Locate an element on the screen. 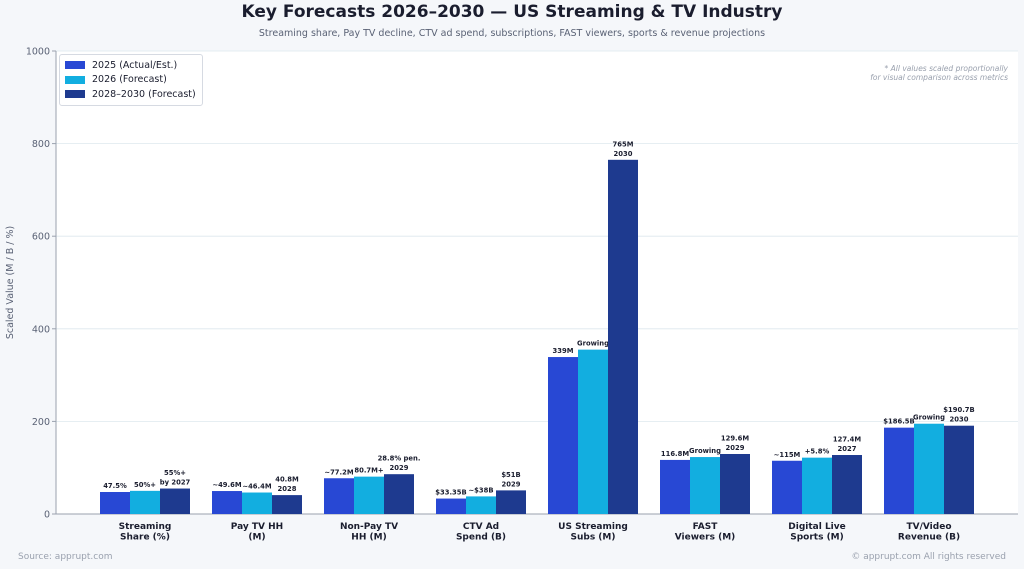 The image size is (1024, 569). legend-item-2028-2030: 2028–2030 (Forecast) is located at coordinates (130, 94).